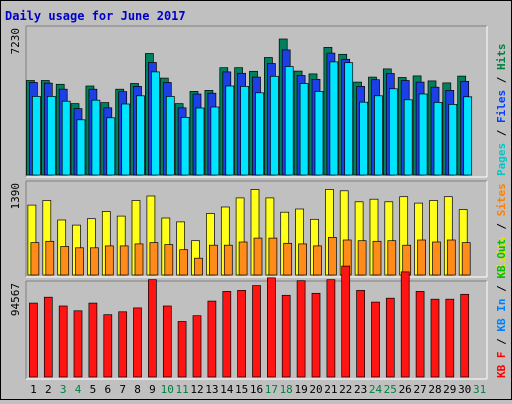 Image resolution: width=512 pixels, height=404 pixels. Describe the element at coordinates (15, 299) in the screenshot. I see `bot-max-label: 94567` at that location.